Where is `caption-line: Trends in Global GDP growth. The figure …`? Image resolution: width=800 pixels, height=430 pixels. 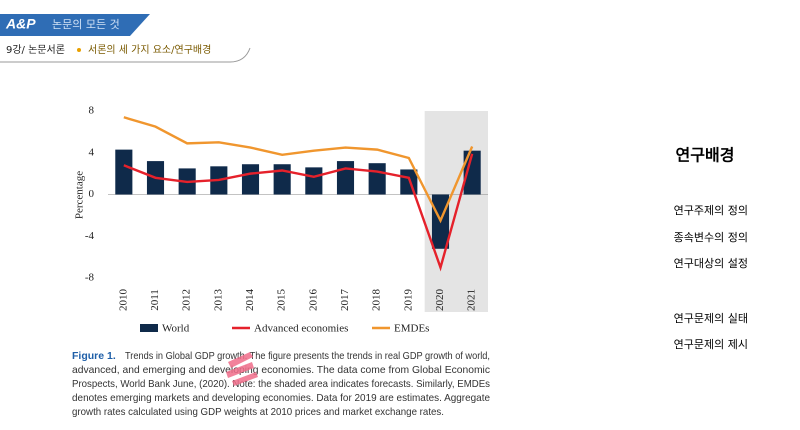
caption-line: Trends in Global GDP growth. The figure … is located at coordinates (307, 356).